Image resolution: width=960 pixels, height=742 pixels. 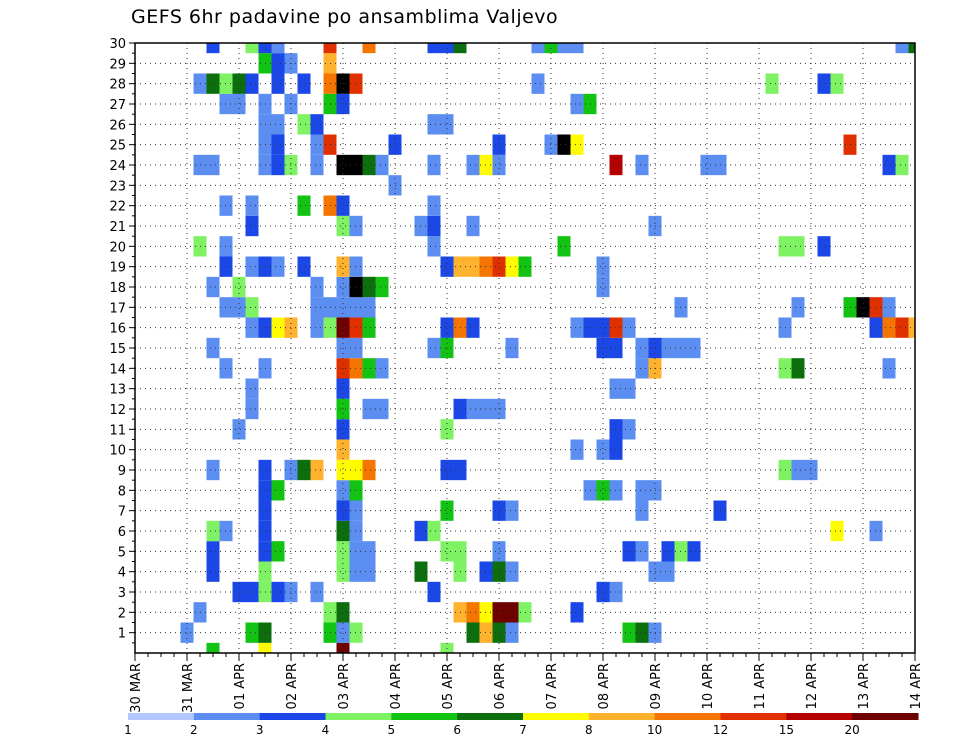 I want to click on y-tick-label: 20, so click(x=117, y=247).